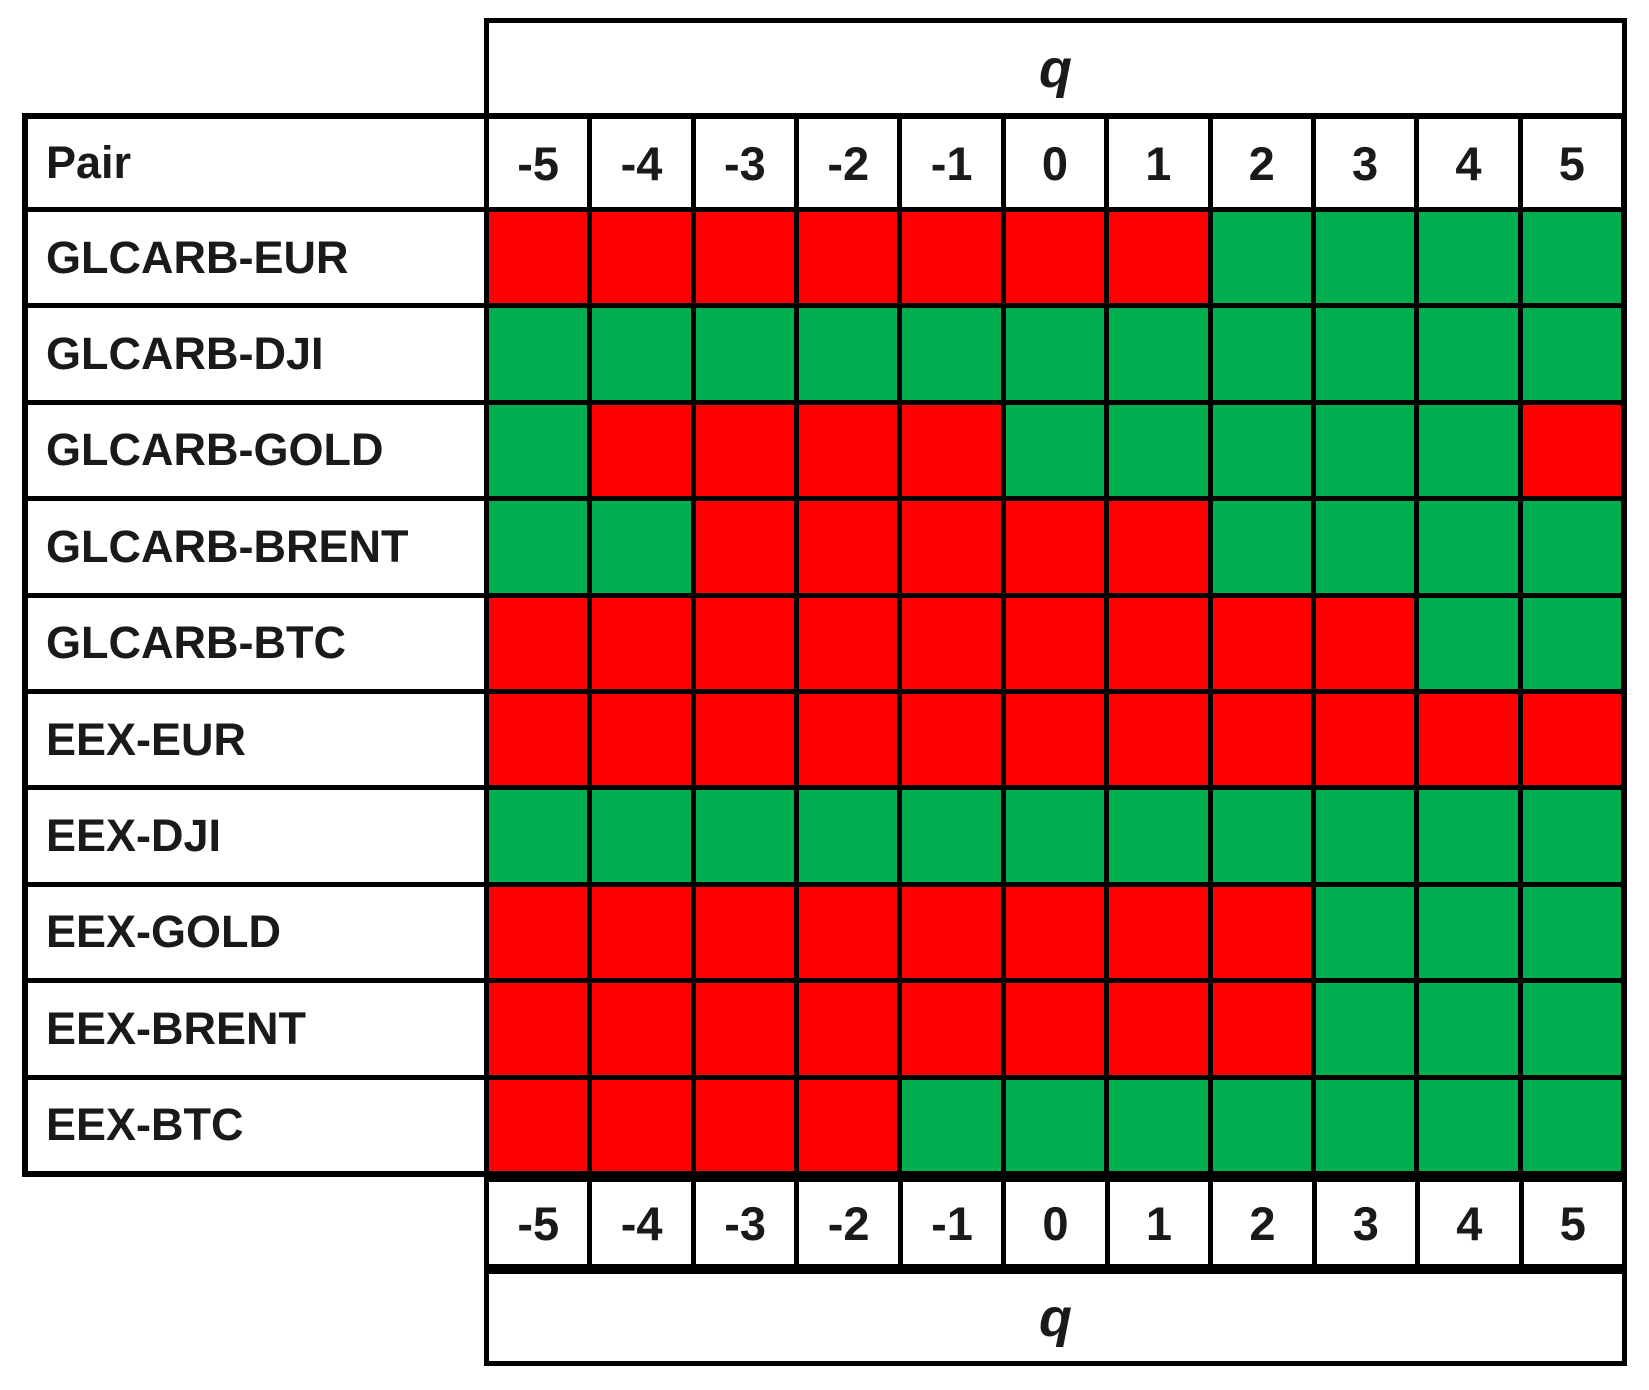 Image resolution: width=1649 pixels, height=1390 pixels. I want to click on column-label-bottom-2: 2, so click(1262, 1223).